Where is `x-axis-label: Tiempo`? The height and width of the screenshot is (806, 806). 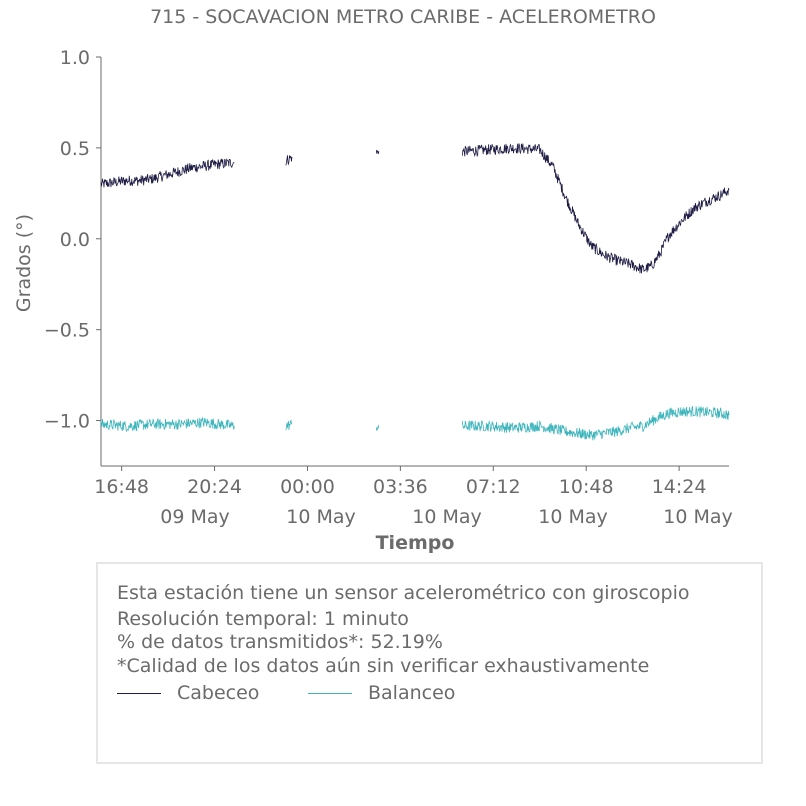
x-axis-label: Tiempo is located at coordinates (415, 543).